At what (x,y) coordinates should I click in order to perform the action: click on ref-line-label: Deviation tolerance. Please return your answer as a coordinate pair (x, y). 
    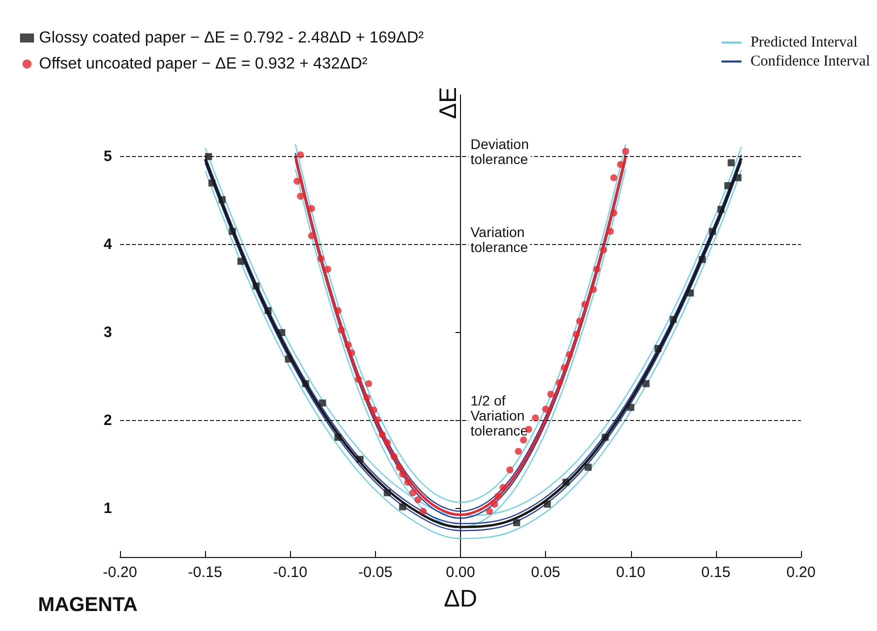
    Looking at the image, I should click on (499, 152).